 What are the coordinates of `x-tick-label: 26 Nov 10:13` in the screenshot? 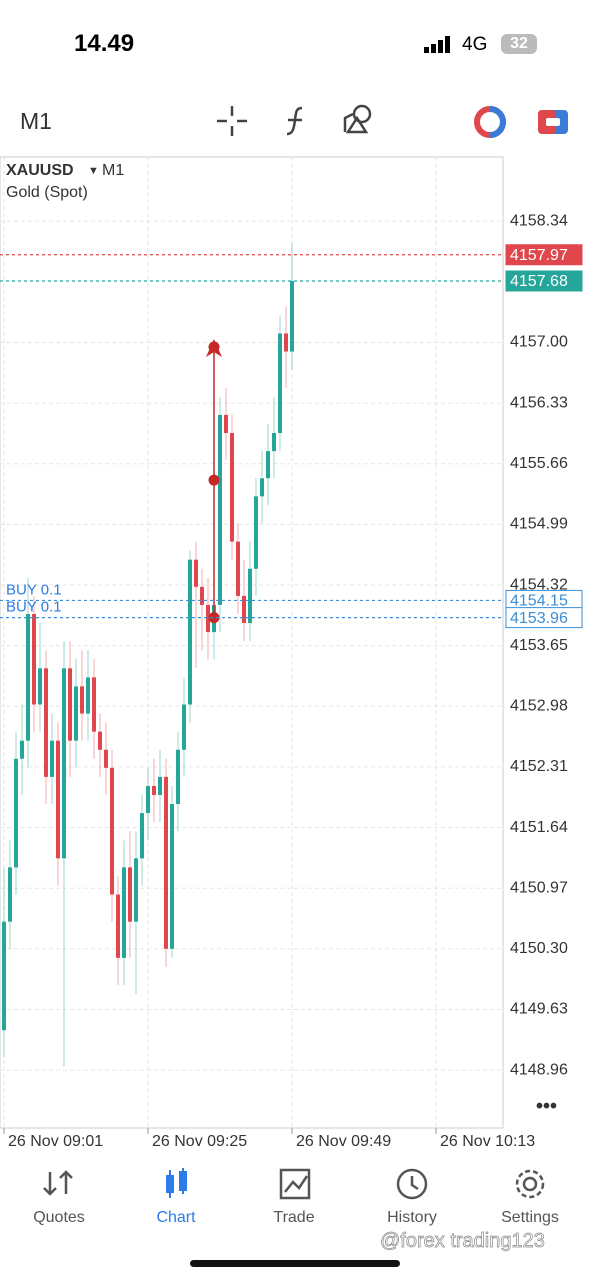 It's located at (487, 1141).